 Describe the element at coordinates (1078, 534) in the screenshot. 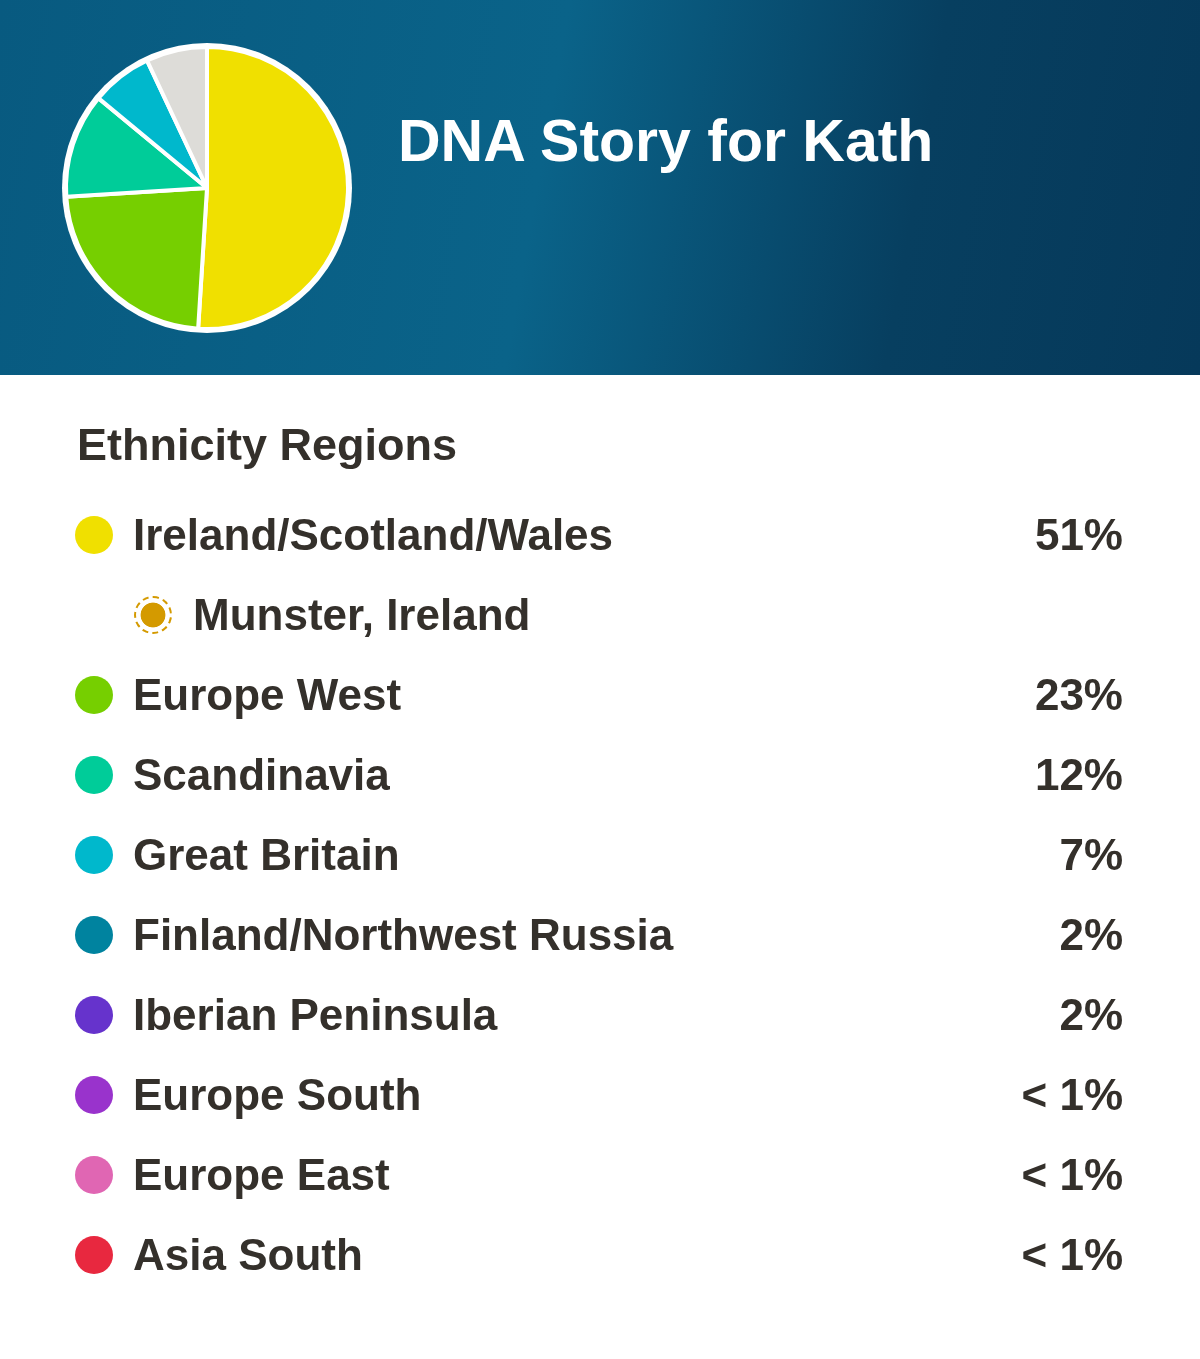

I see `text: 51%` at that location.